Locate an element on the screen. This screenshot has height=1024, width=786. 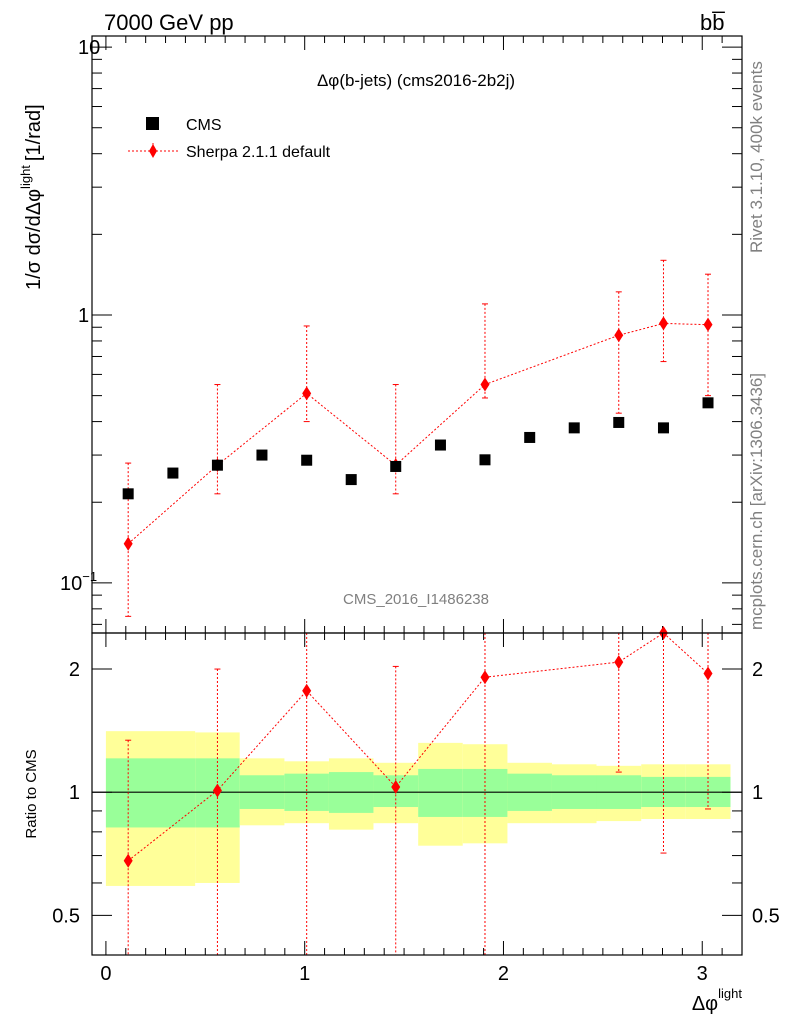
ratio-y-tick-label-right: 2 is located at coordinates (757, 670).